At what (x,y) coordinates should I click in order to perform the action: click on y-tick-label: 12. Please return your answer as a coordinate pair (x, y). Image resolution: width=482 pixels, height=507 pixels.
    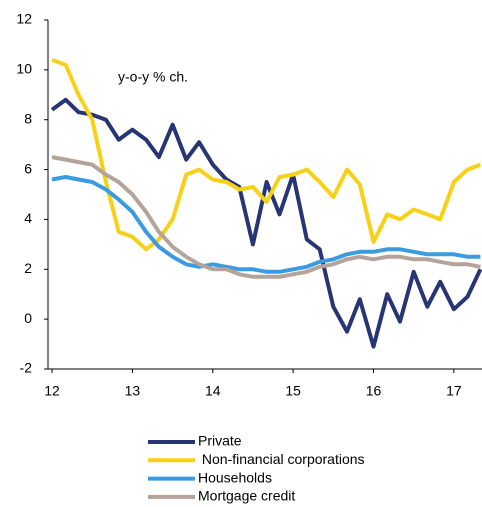
    Looking at the image, I should click on (24, 19).